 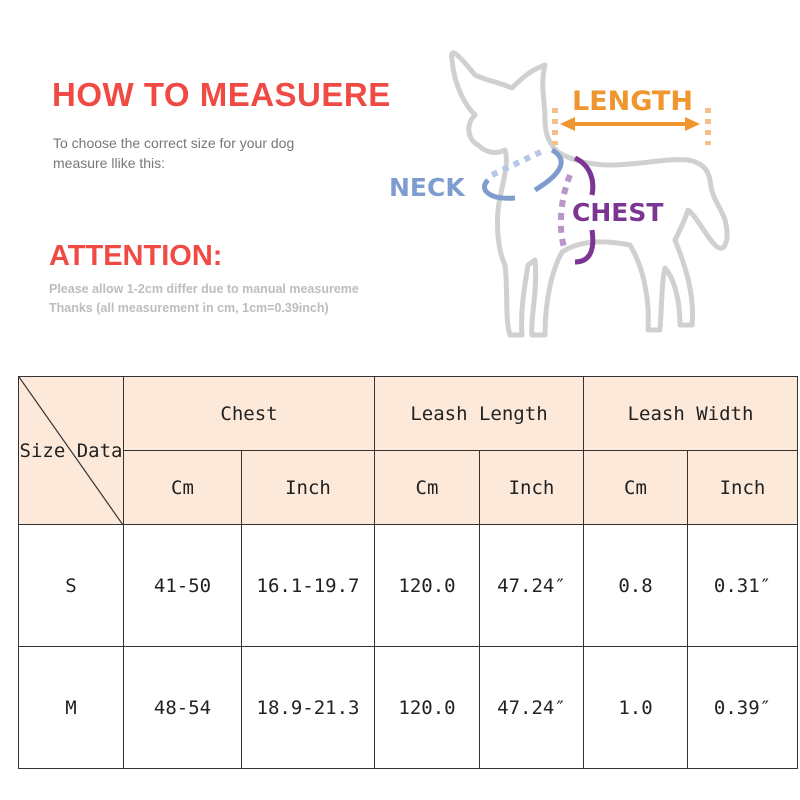 I want to click on neck-dashed-line, so click(x=518, y=162).